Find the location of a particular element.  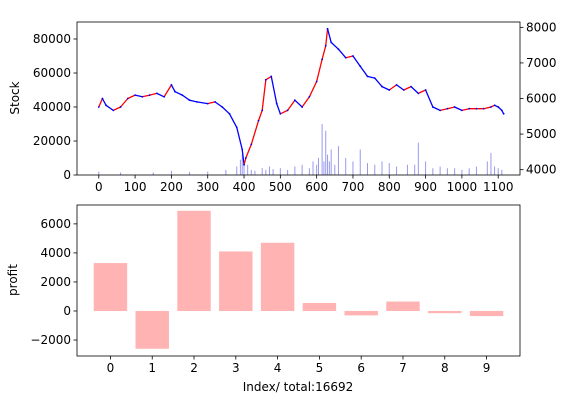

x-tick-label: 500 is located at coordinates (280, 187).